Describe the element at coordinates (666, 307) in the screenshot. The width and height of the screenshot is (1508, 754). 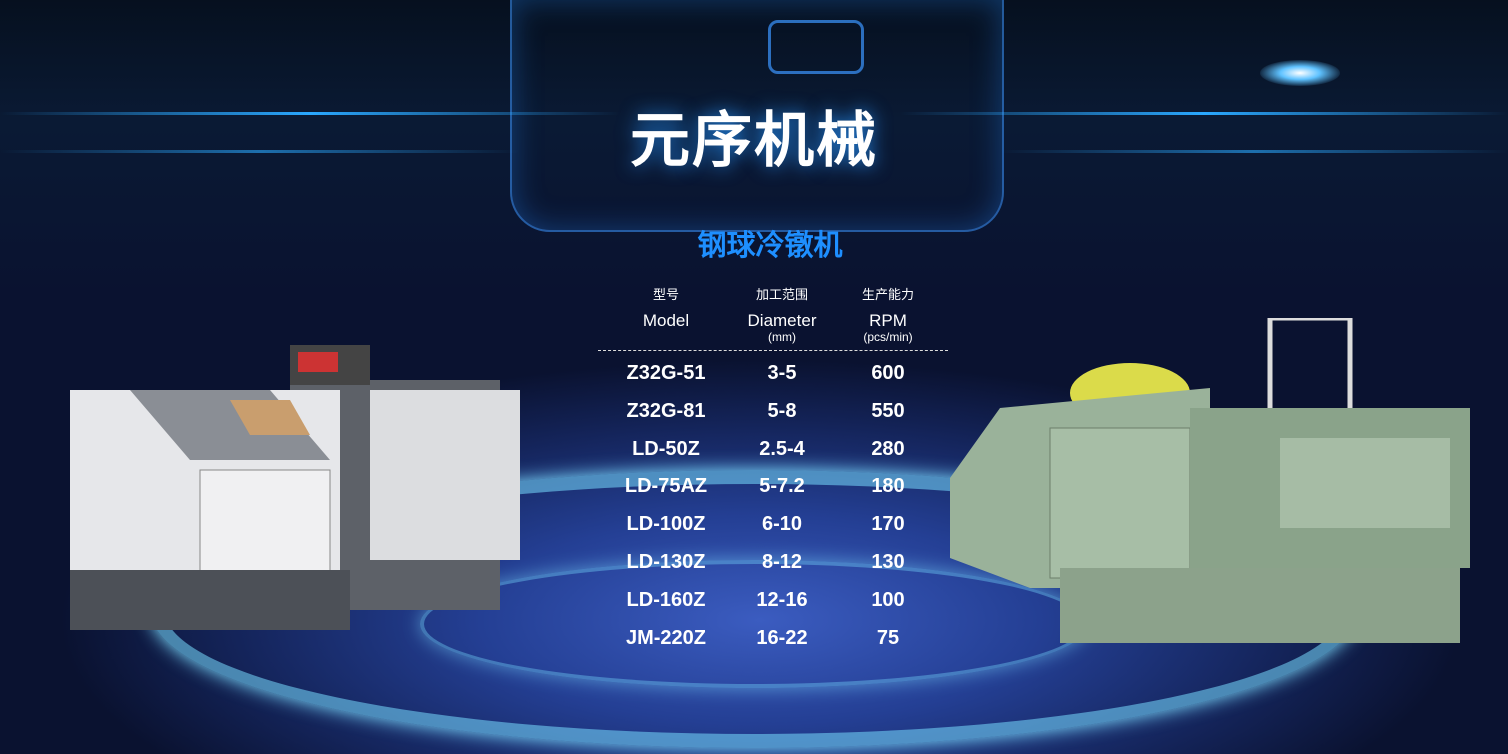
I see `header-model: 型号 Model` at that location.